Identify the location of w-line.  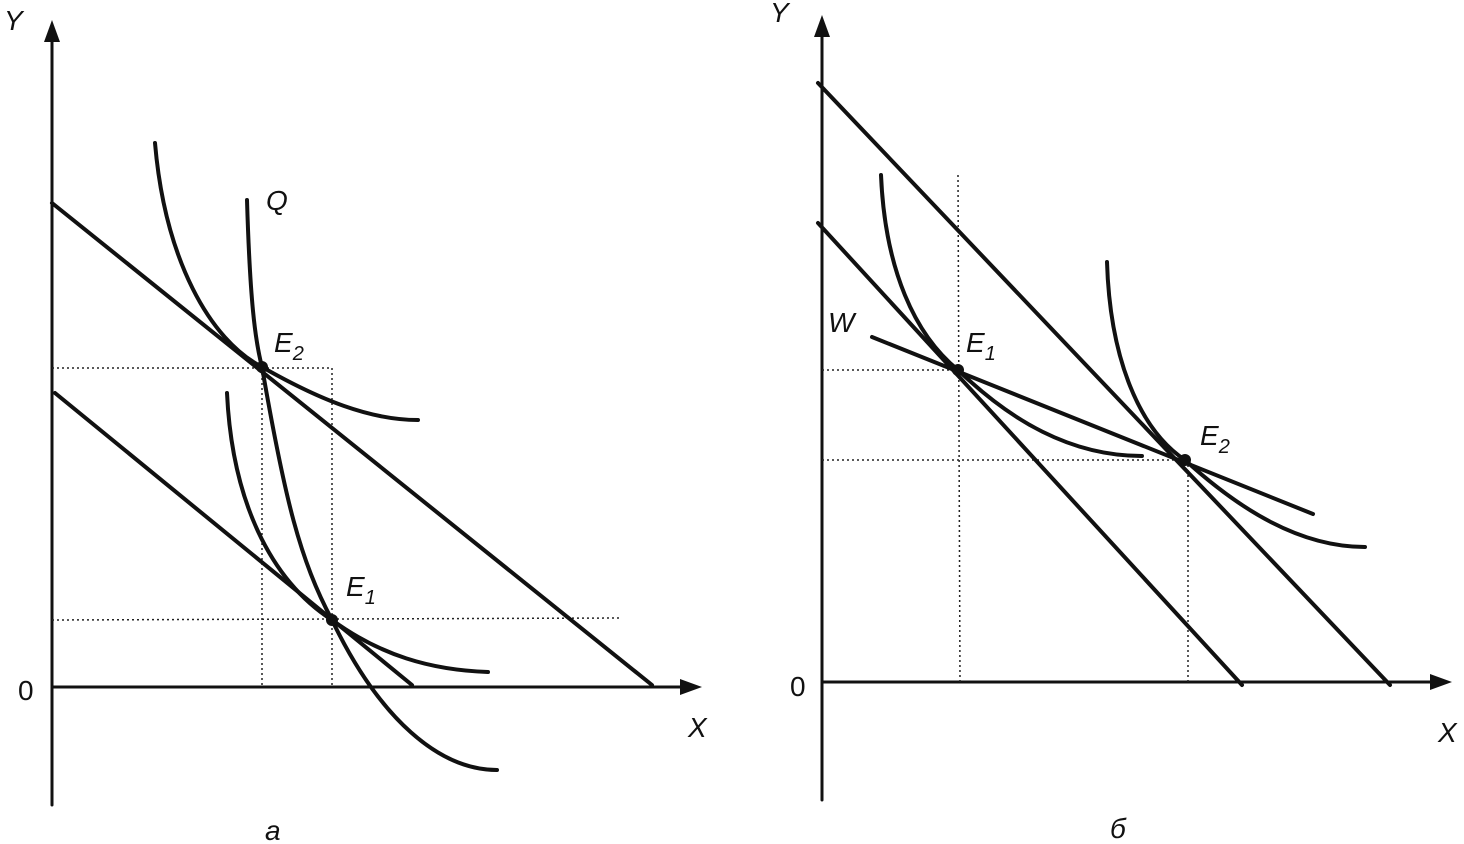
(1092, 425).